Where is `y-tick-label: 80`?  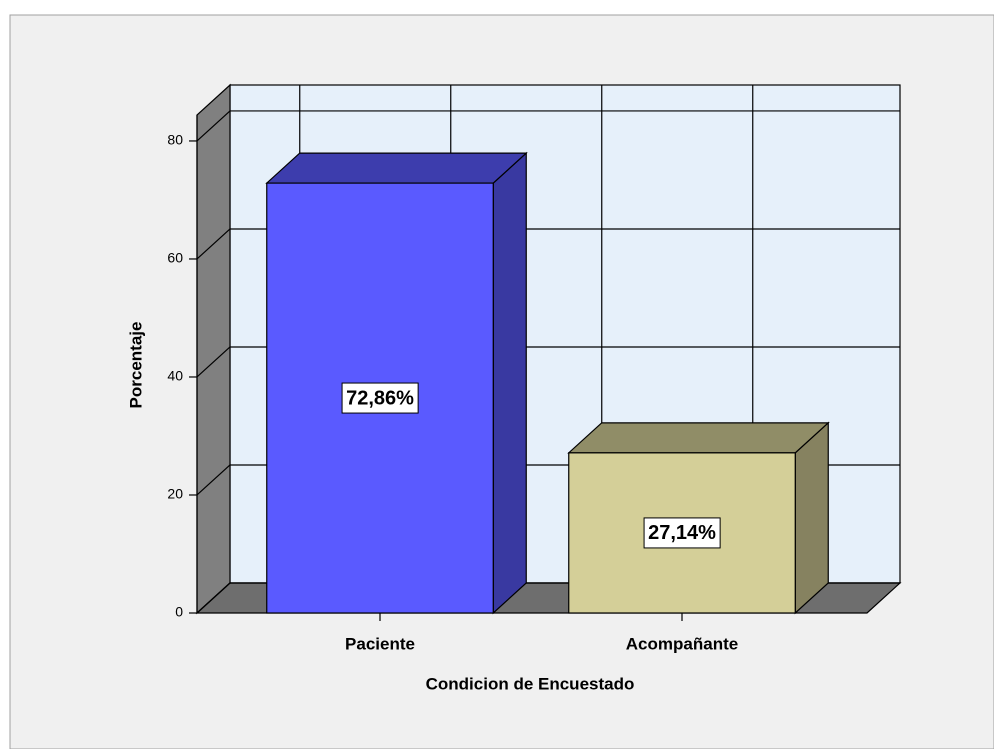
y-tick-label: 80 is located at coordinates (175, 140).